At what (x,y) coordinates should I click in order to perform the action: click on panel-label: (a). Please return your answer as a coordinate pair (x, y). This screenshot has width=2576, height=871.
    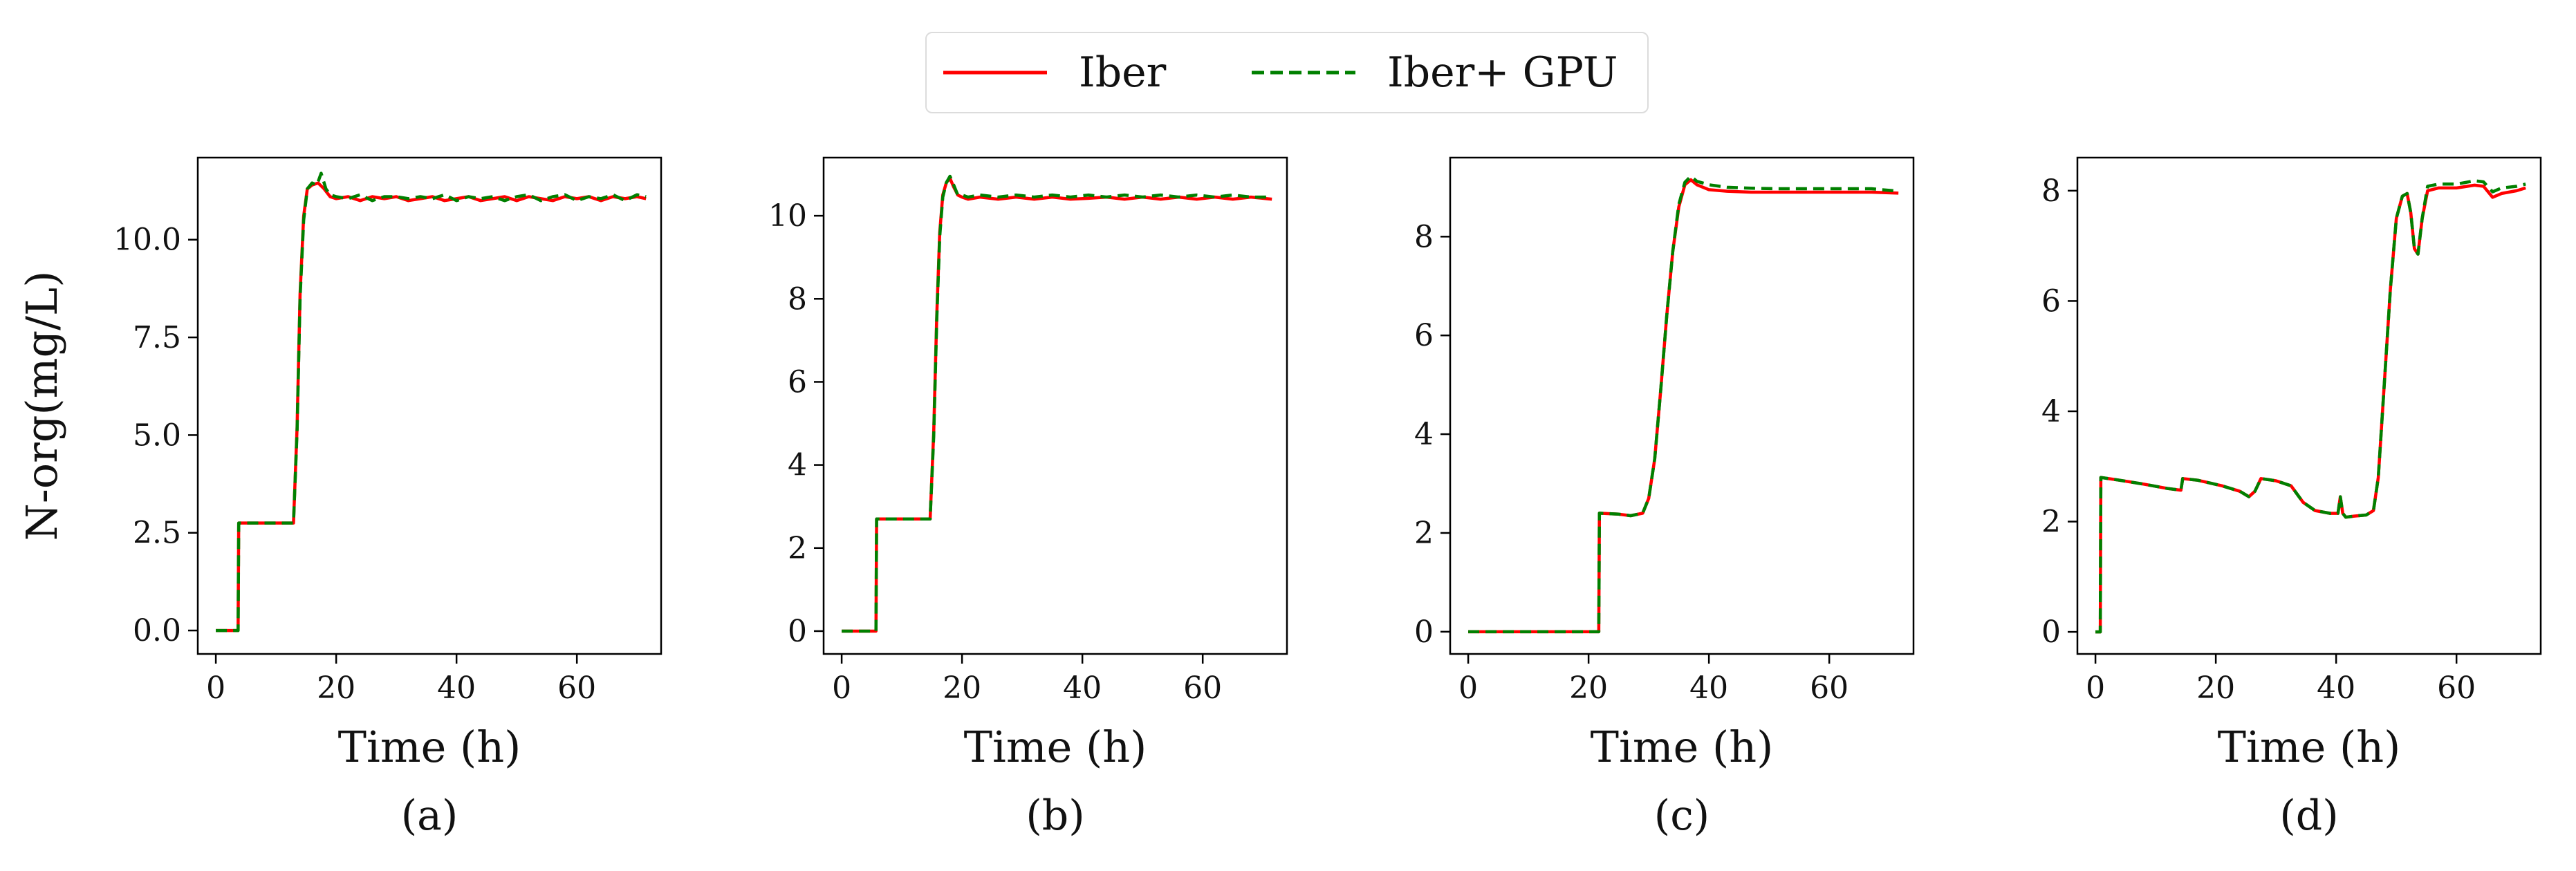
    Looking at the image, I should click on (429, 816).